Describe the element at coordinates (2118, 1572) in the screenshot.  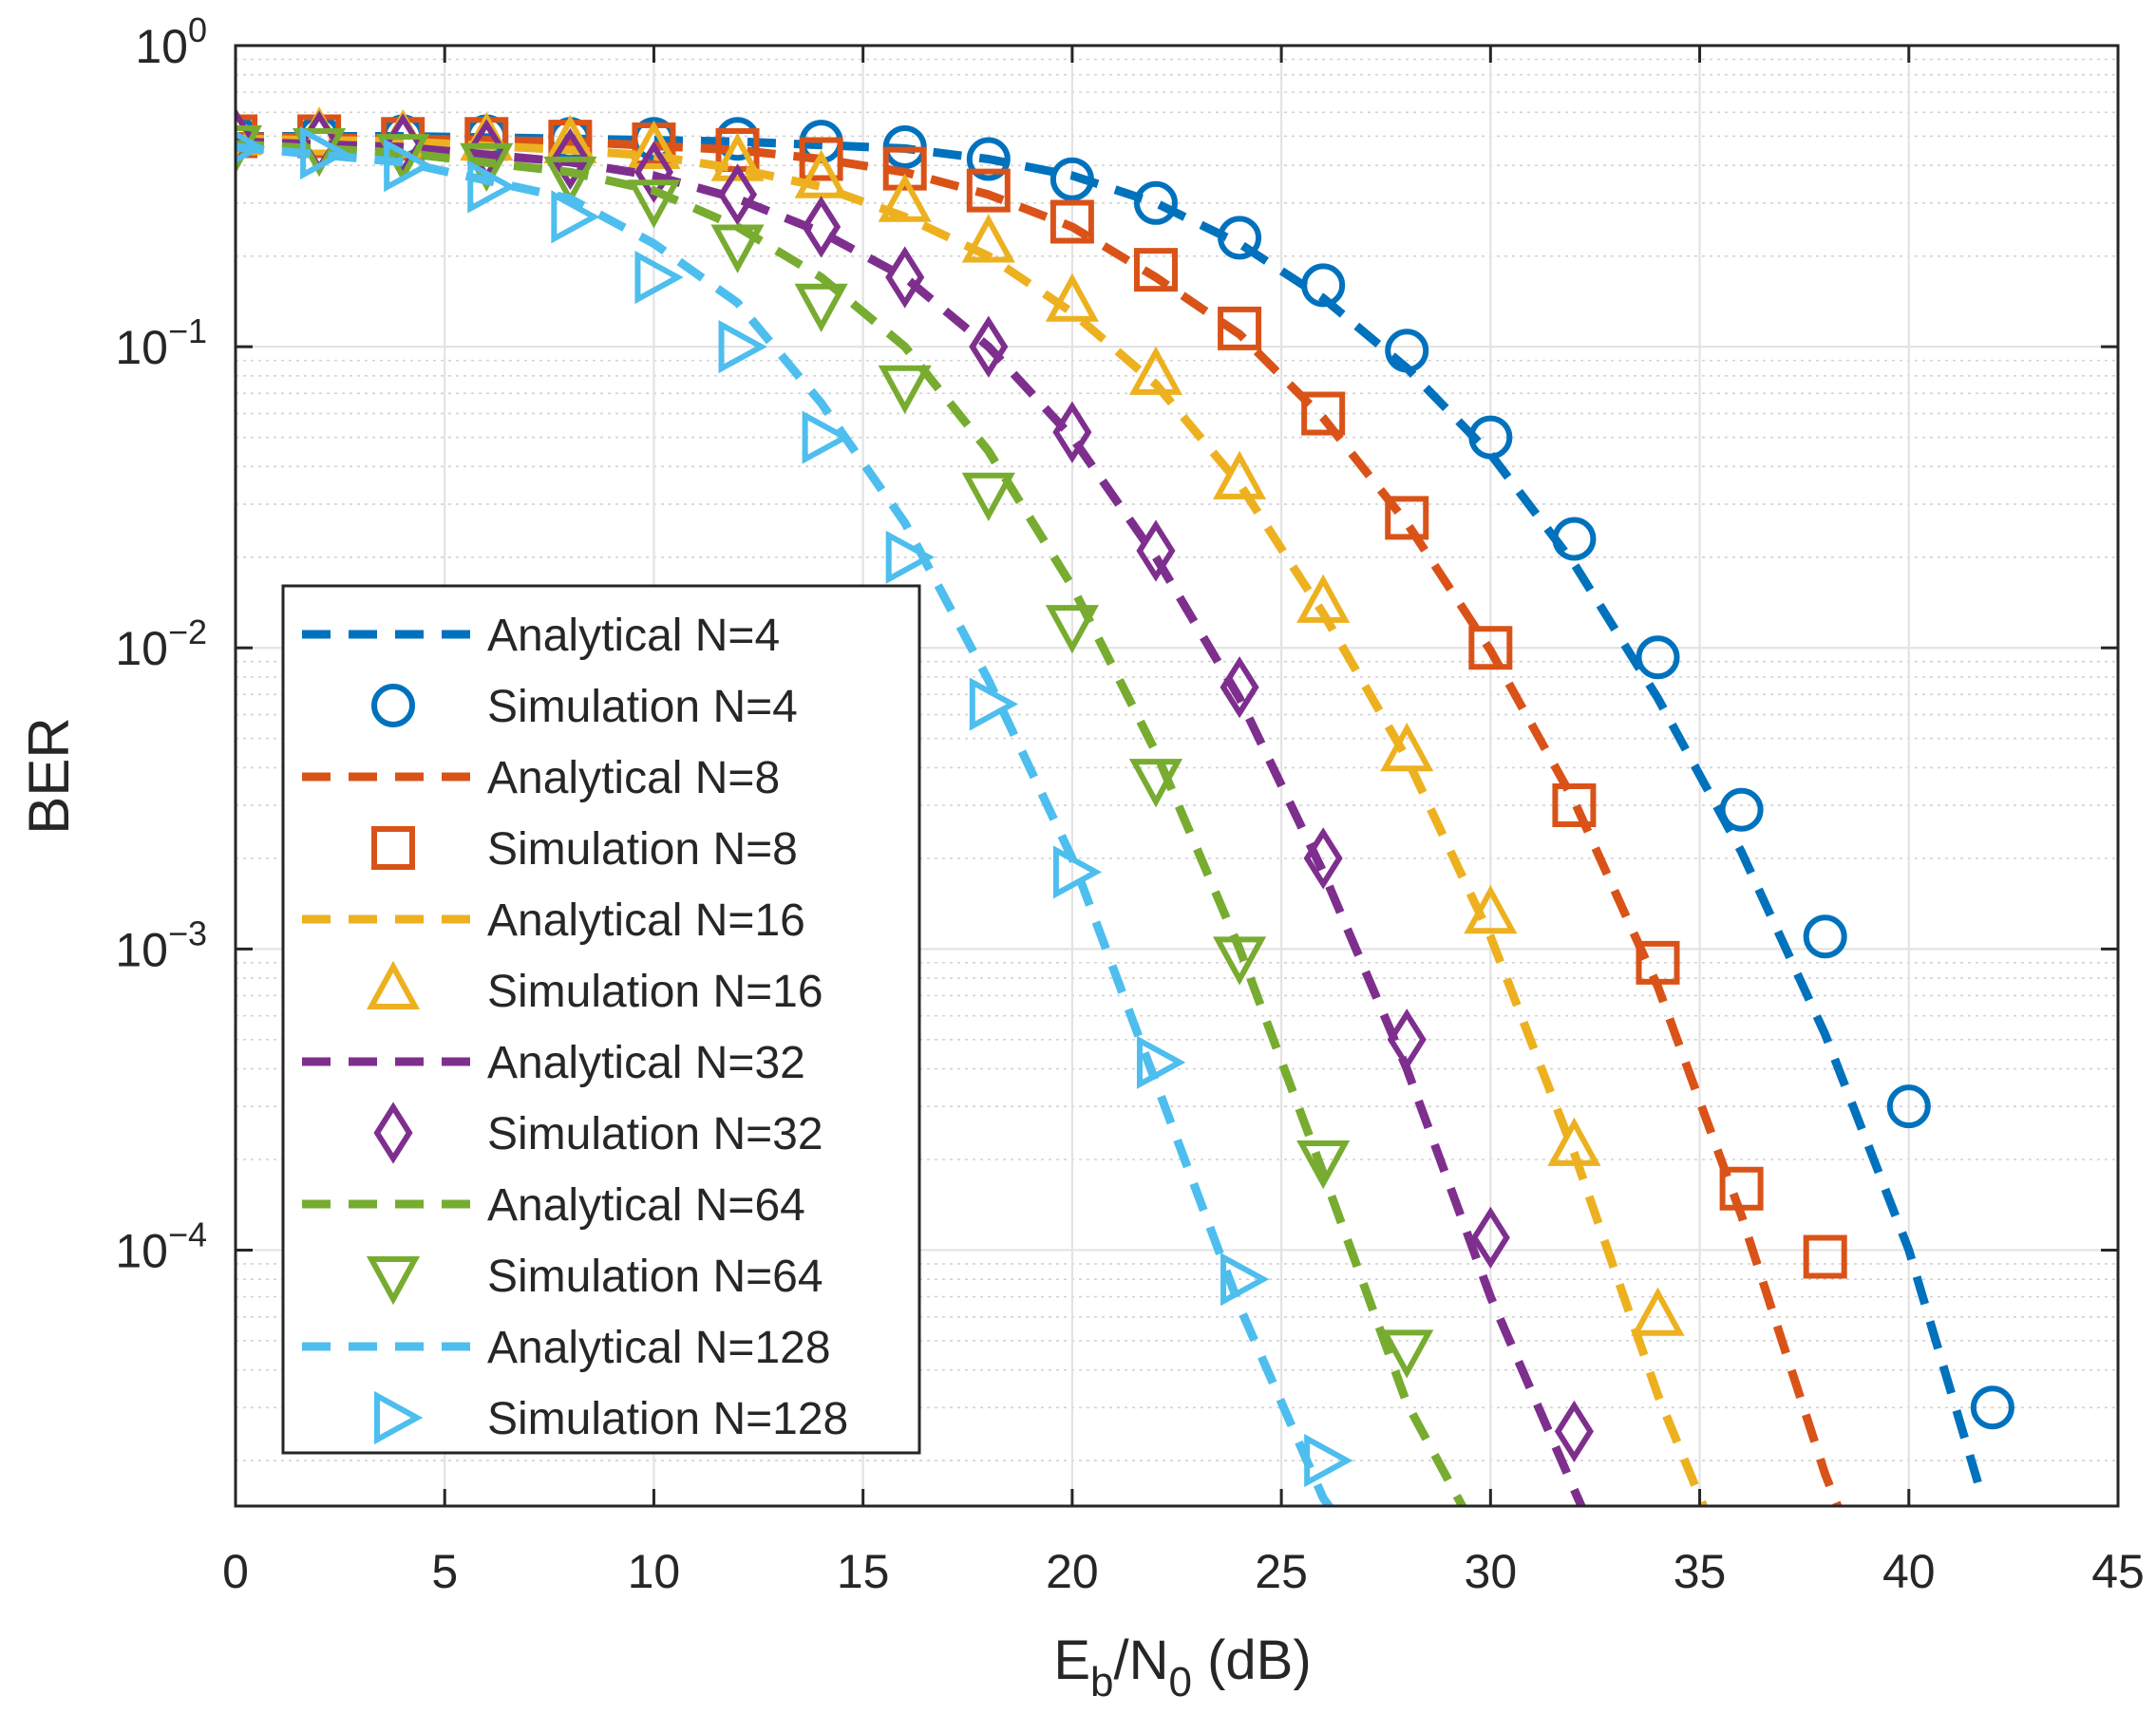
I see `x-tick-label: 45` at that location.